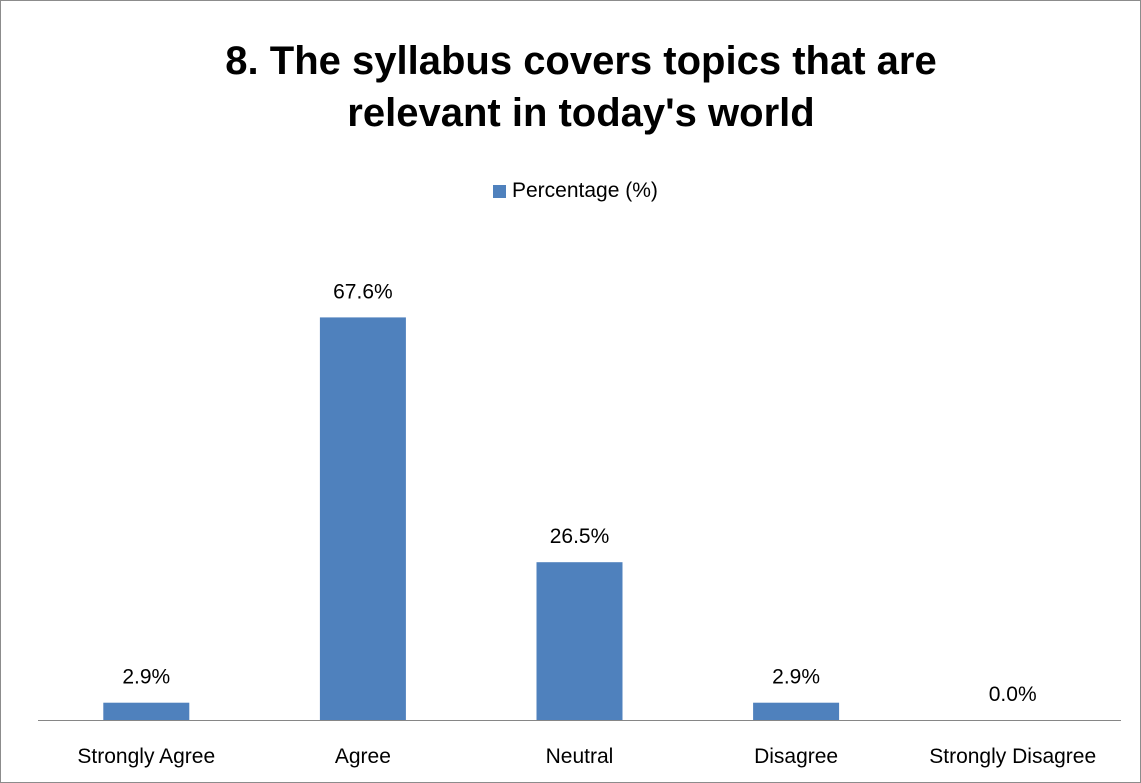 Image resolution: width=1141 pixels, height=783 pixels. Describe the element at coordinates (1013, 694) in the screenshot. I see `data-label: 0.0%` at that location.